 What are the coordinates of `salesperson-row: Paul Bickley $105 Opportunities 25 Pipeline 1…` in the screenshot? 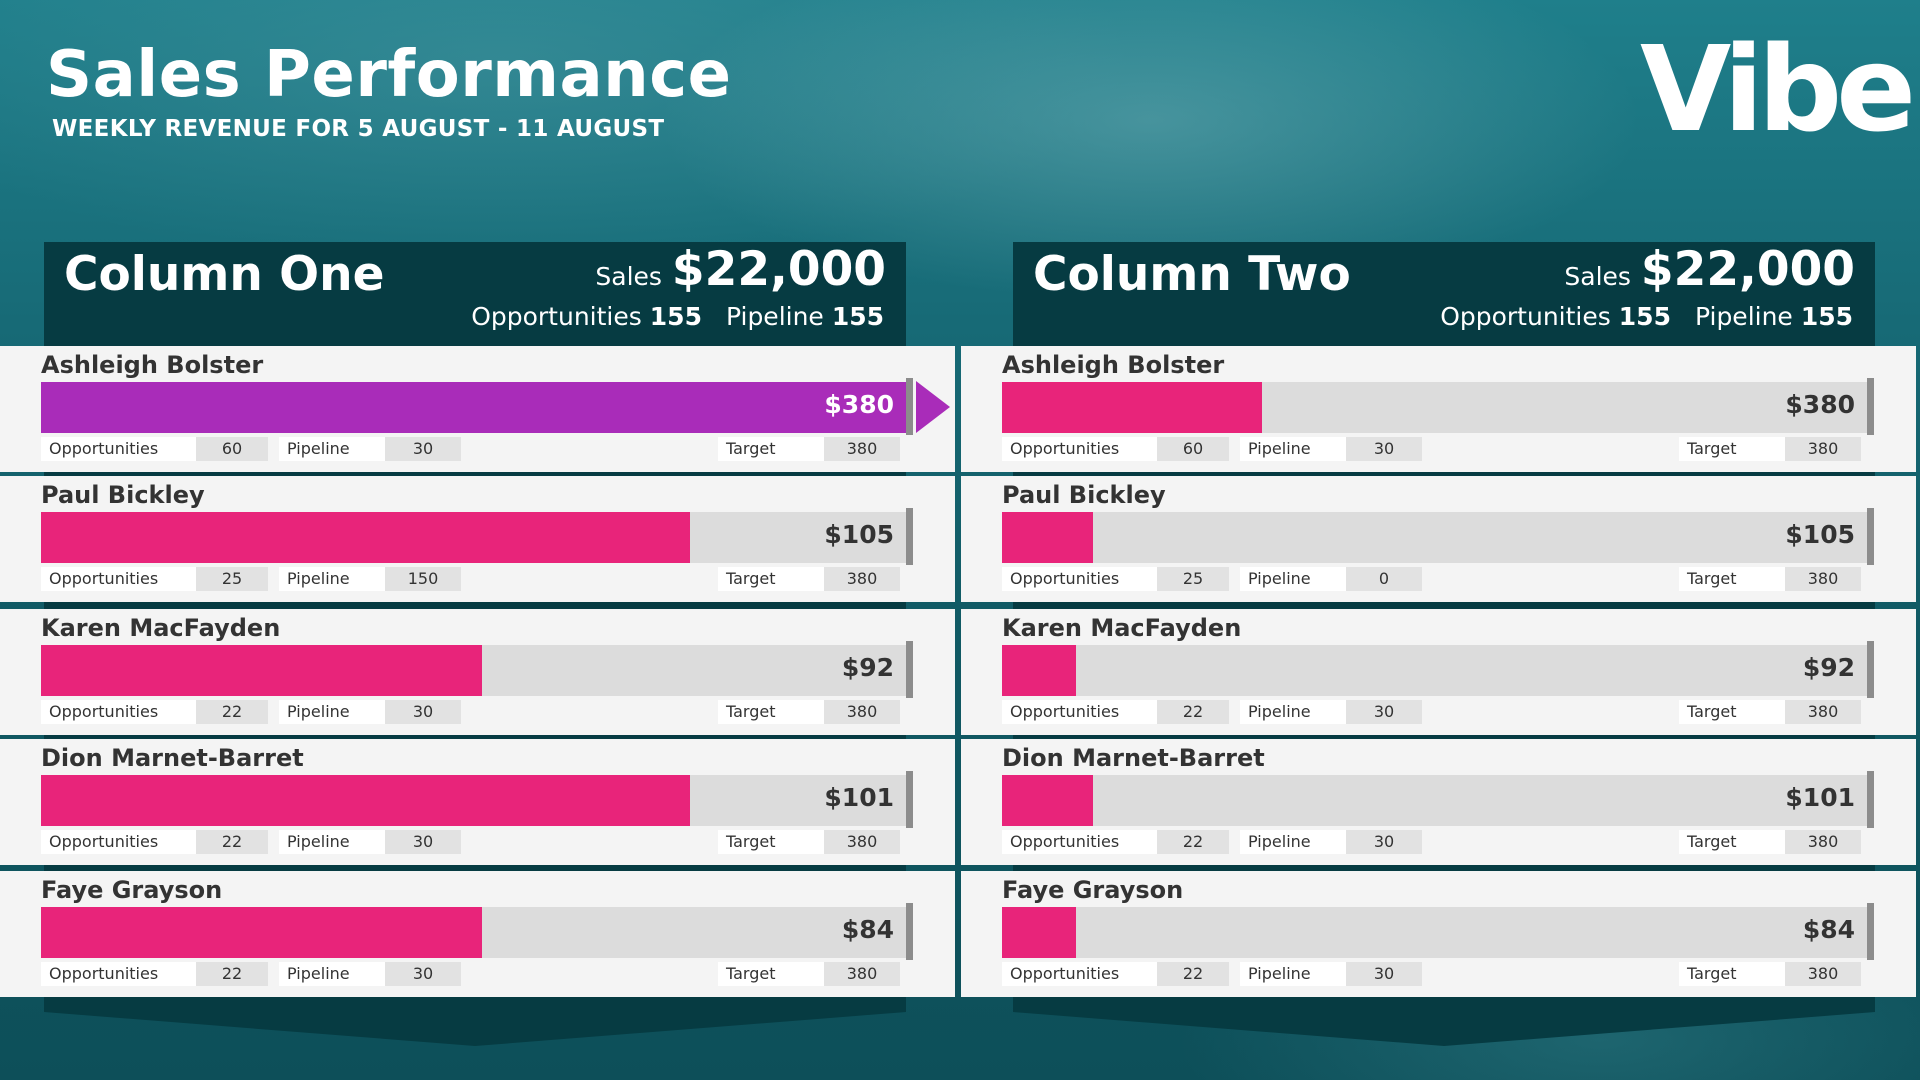 It's located at (477, 539).